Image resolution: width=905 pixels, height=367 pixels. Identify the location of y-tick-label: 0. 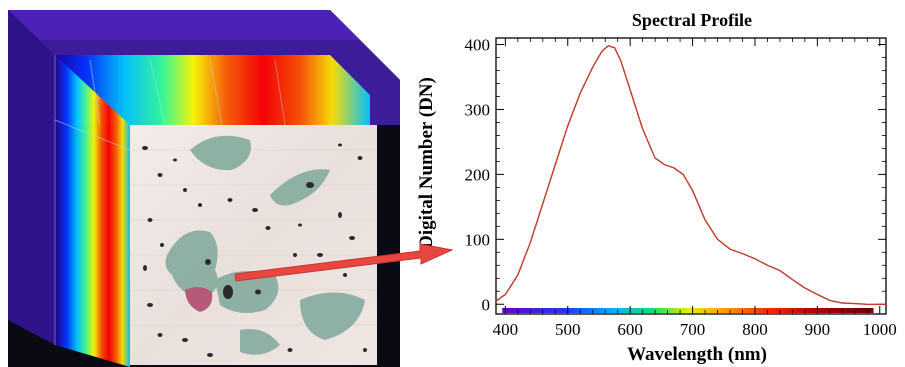
(486, 304).